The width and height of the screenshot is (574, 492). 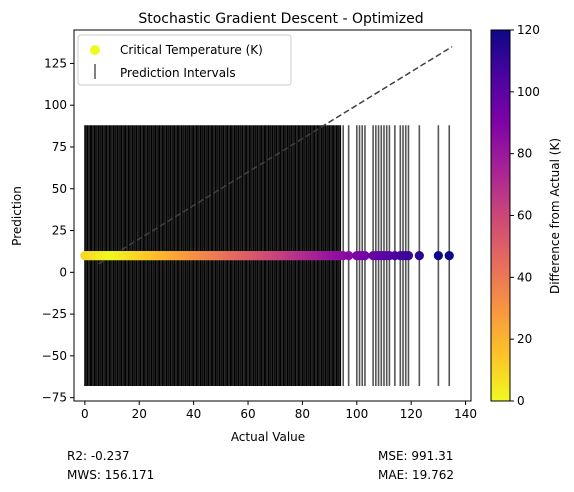 I want to click on y-tick-label: −25, so click(x=54, y=314).